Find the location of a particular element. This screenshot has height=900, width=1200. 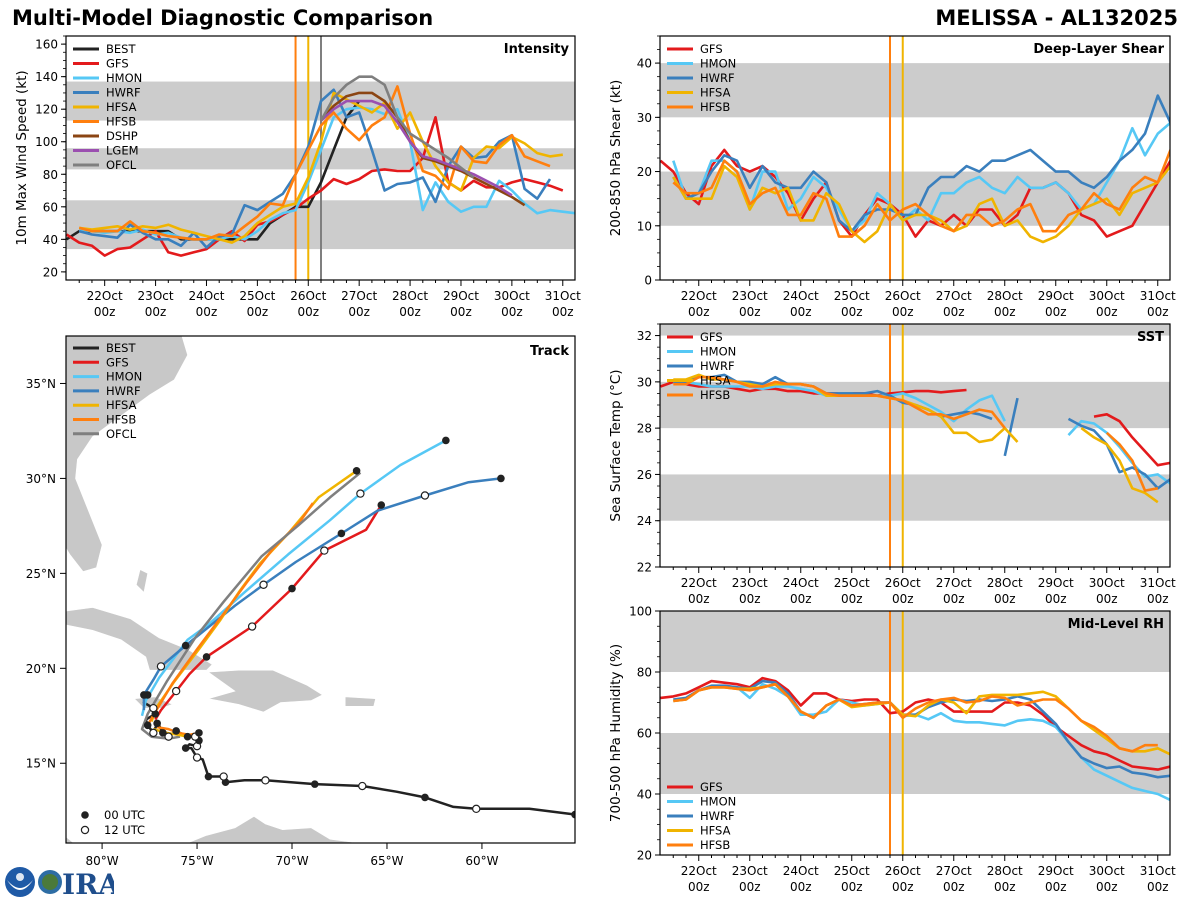

y-axis-label: 700-500 hPa Humidity (%) is located at coordinates (616, 733).